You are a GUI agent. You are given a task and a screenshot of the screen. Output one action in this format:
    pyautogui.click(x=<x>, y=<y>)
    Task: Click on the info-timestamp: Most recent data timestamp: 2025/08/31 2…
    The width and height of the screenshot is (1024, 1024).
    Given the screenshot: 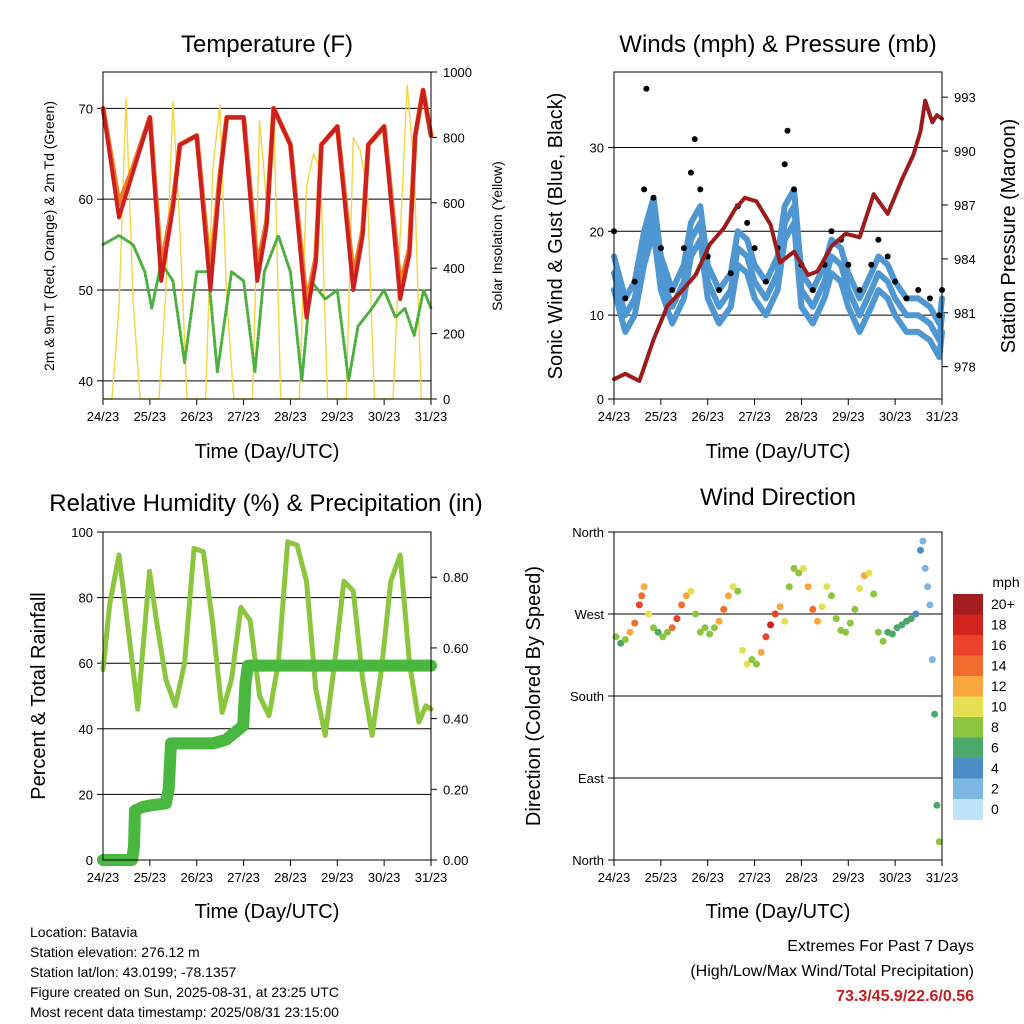 What is the action you would take?
    pyautogui.click(x=184, y=1012)
    